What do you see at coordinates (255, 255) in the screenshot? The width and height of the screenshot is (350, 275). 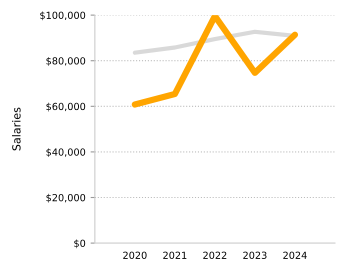 I see `x-tick-label: 2023` at bounding box center [255, 255].